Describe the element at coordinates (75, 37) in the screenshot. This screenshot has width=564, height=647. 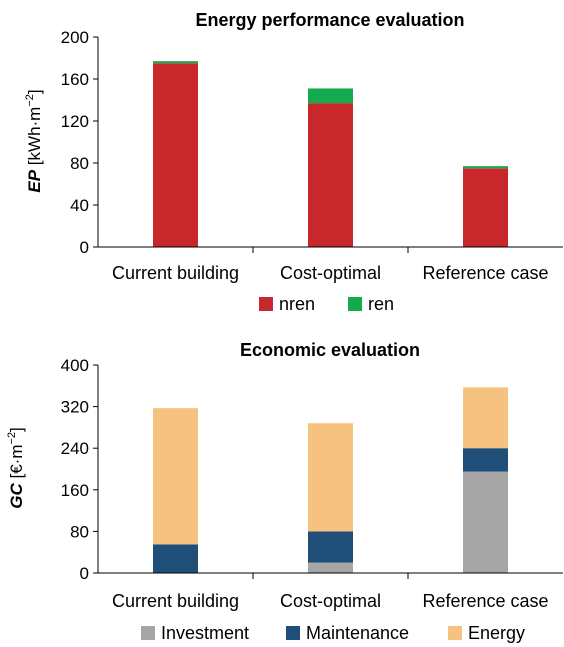
I see `y-tick-label: 200` at that location.